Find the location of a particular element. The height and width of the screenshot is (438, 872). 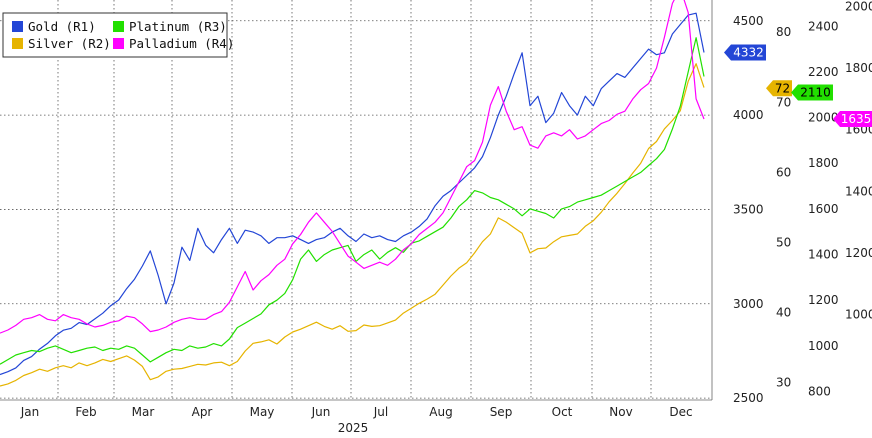

x-tick-label-oct: Oct is located at coordinates (562, 412).